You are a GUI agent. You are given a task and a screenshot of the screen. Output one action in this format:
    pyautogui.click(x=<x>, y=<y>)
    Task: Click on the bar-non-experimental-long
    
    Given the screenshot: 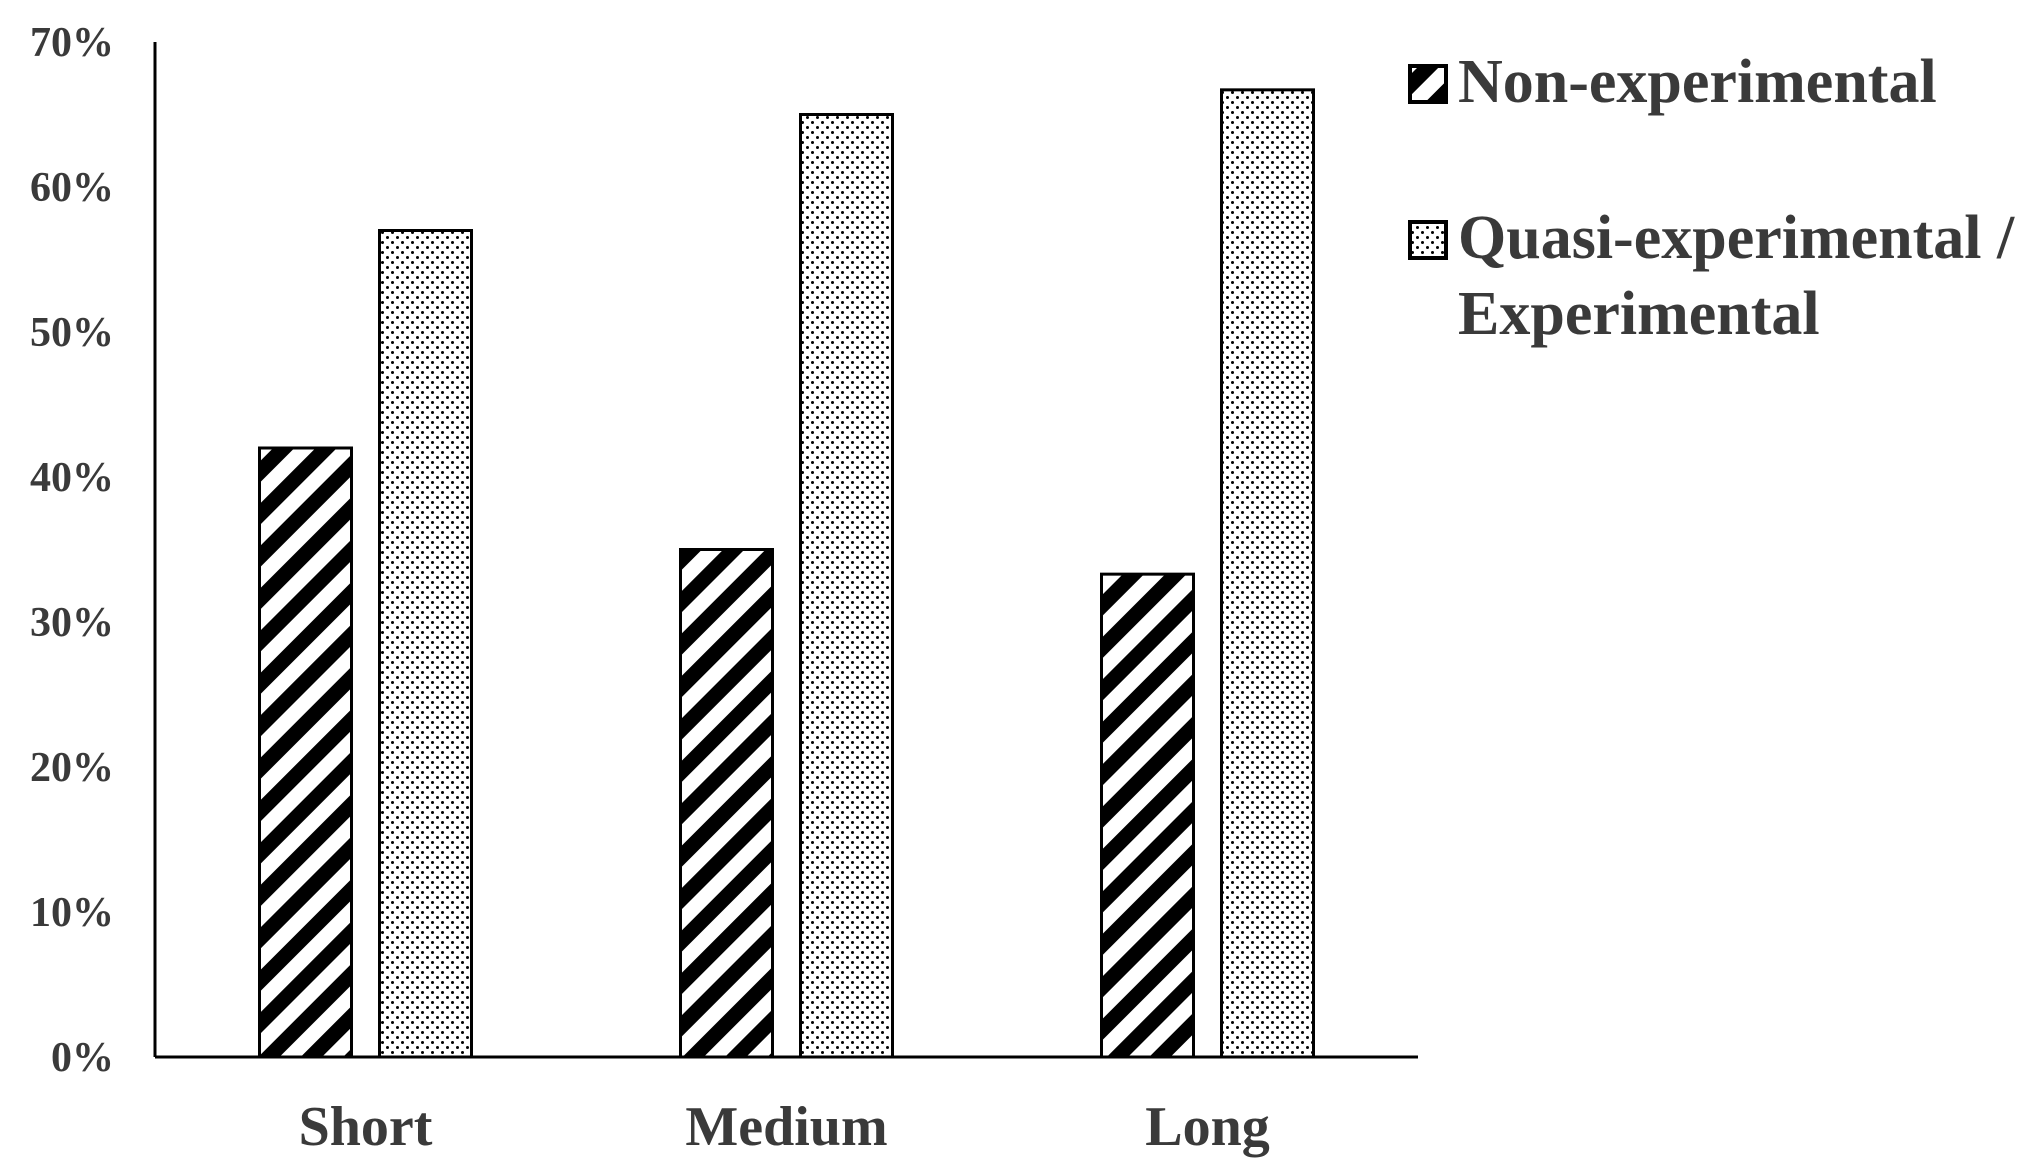 What is the action you would take?
    pyautogui.click(x=1147, y=815)
    